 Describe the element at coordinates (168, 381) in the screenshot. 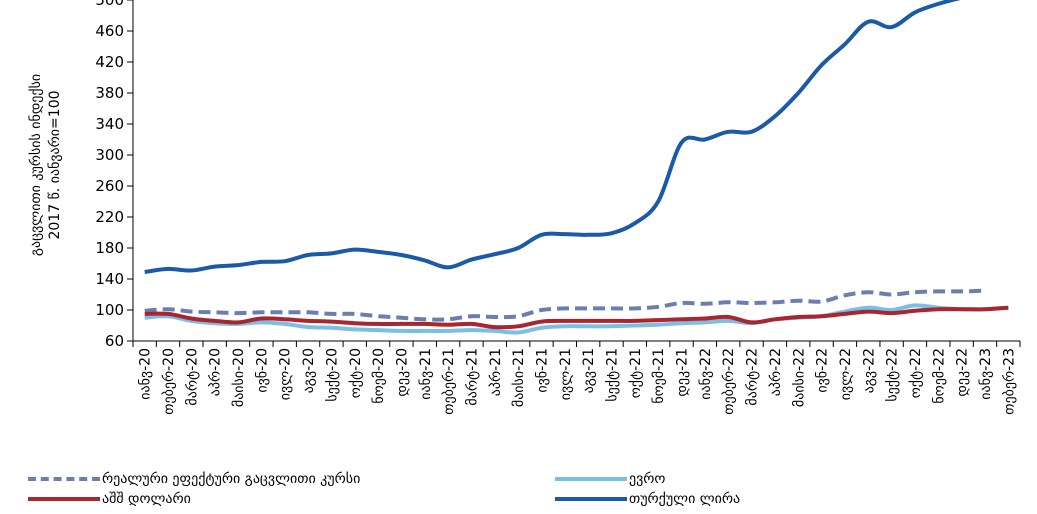

I see `x-tick-label: თებერ-20` at that location.